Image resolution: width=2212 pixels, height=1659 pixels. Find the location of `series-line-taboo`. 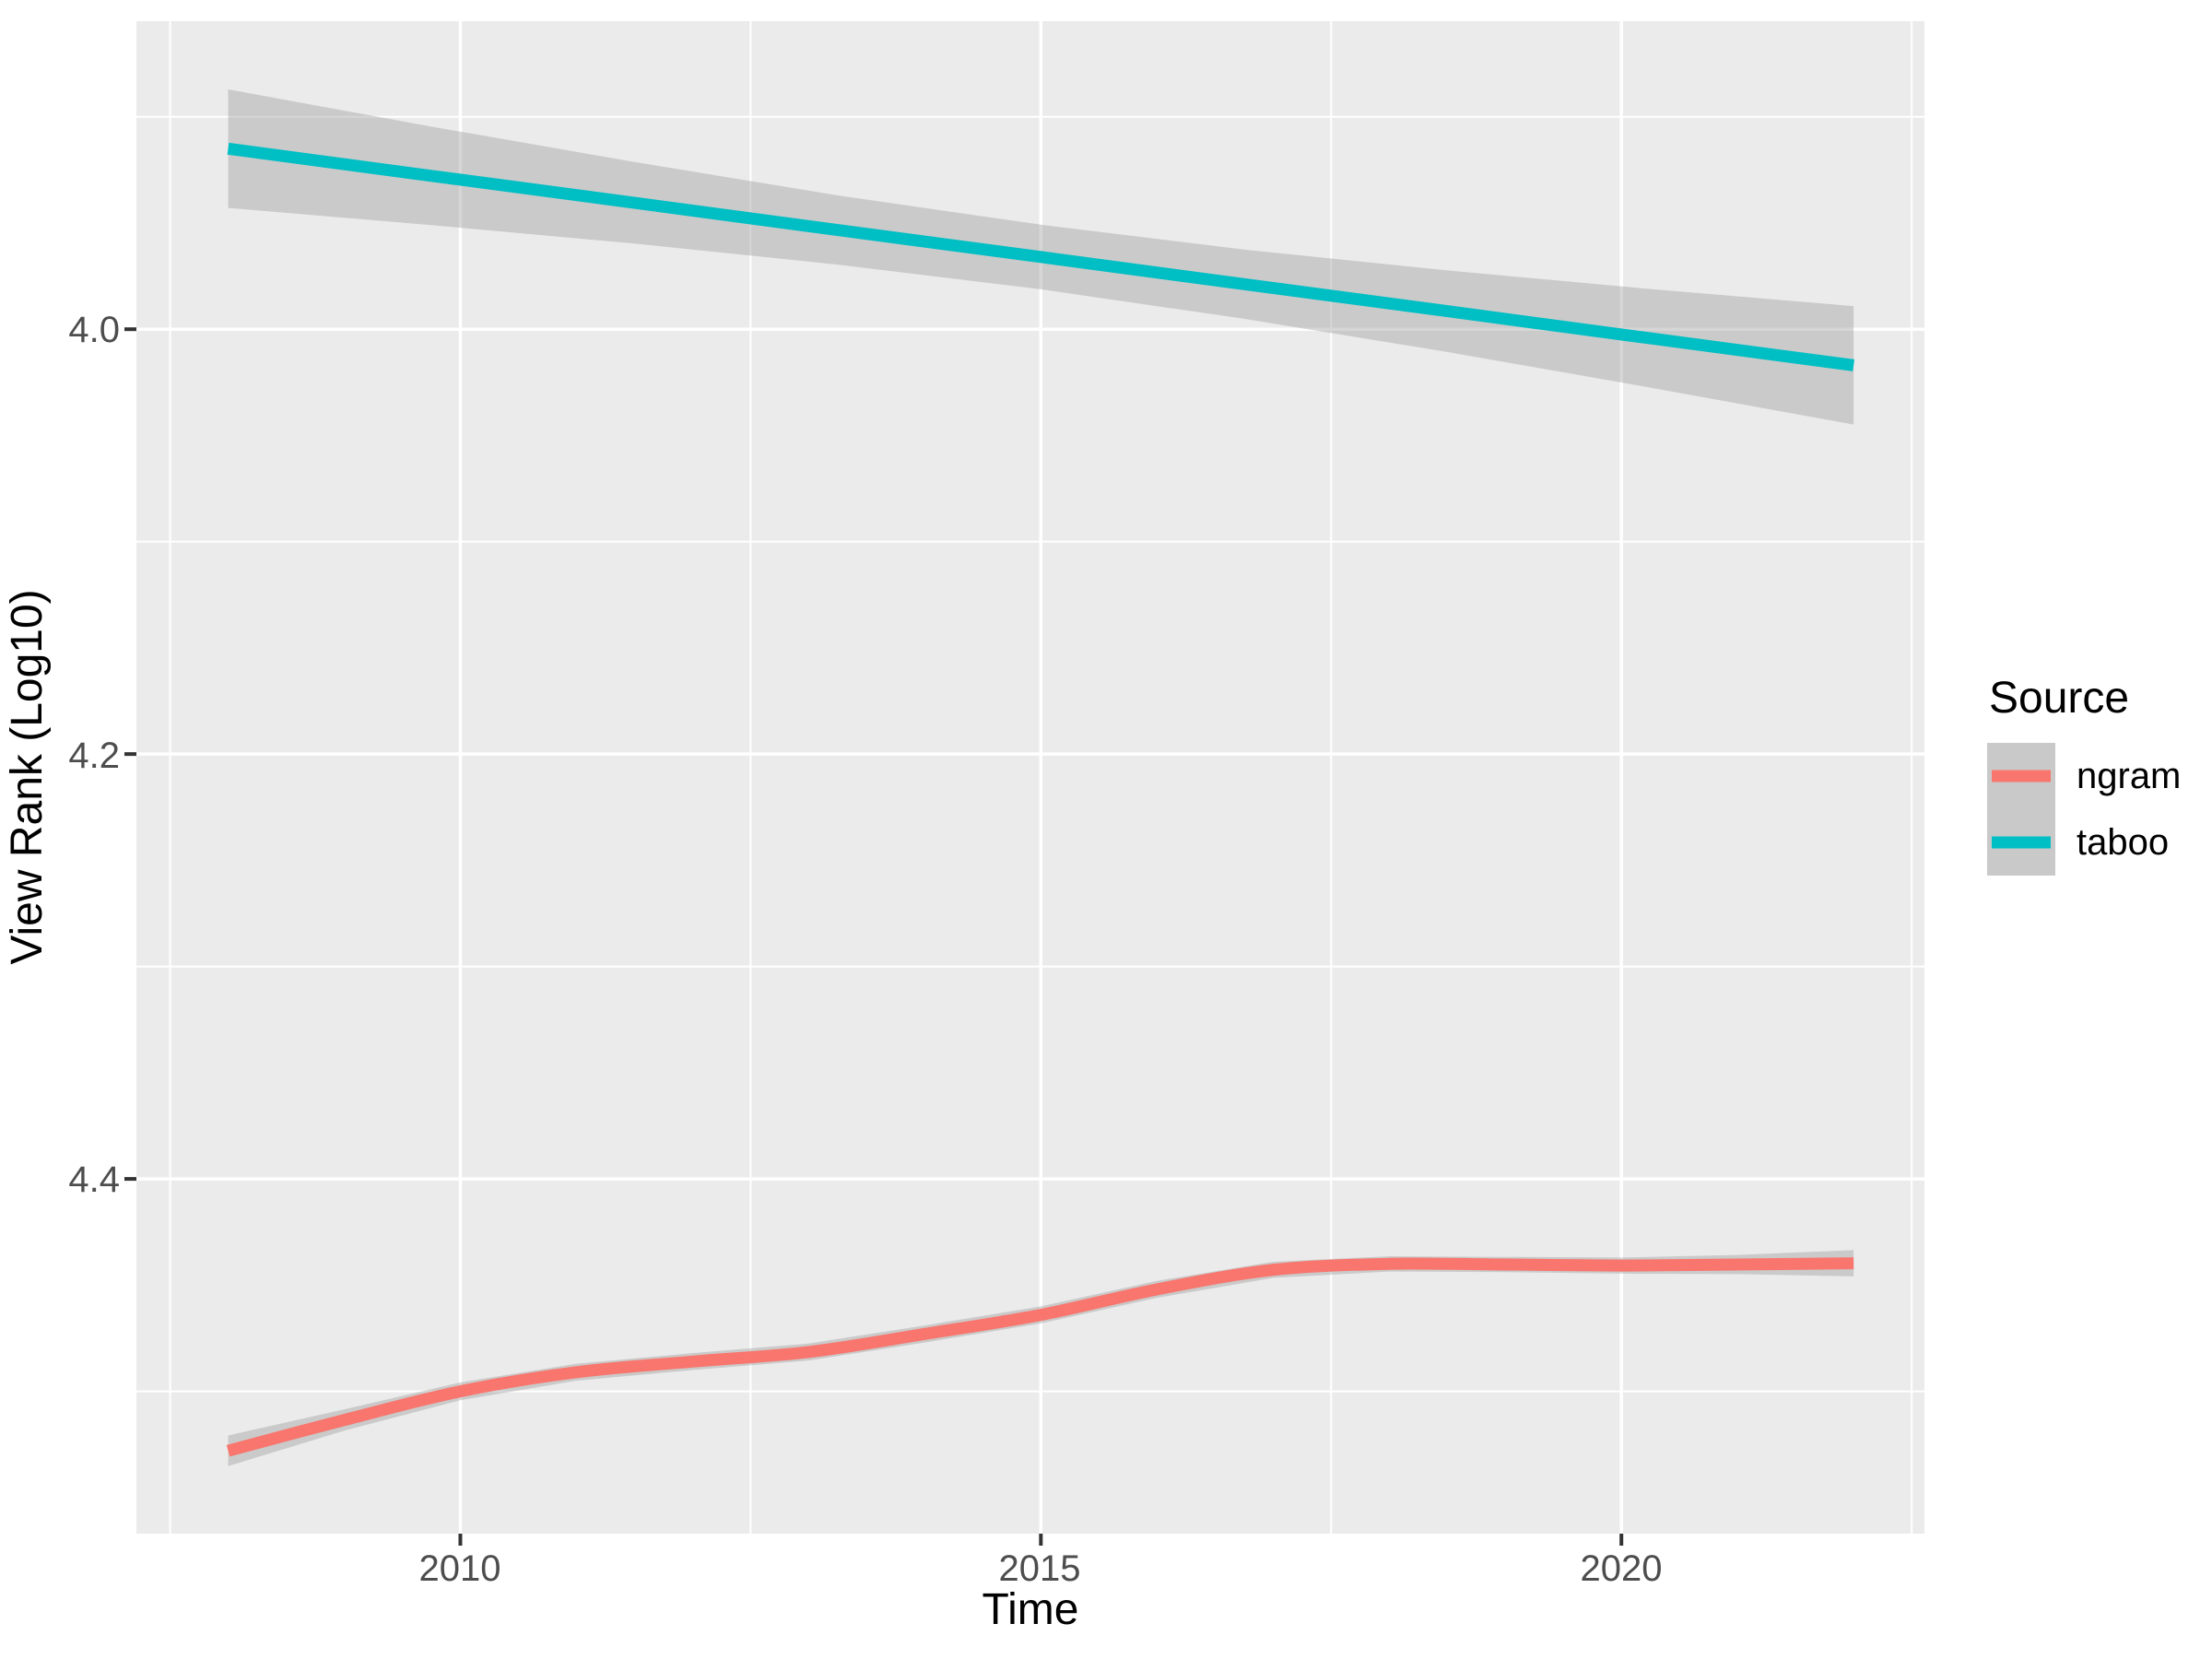

series-line-taboo is located at coordinates (1041, 256).